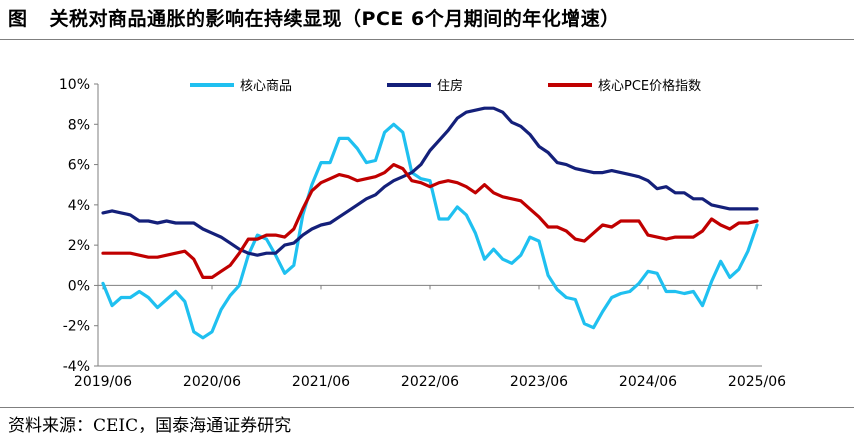  I want to click on x-tick-label: 2021/06, so click(321, 382).